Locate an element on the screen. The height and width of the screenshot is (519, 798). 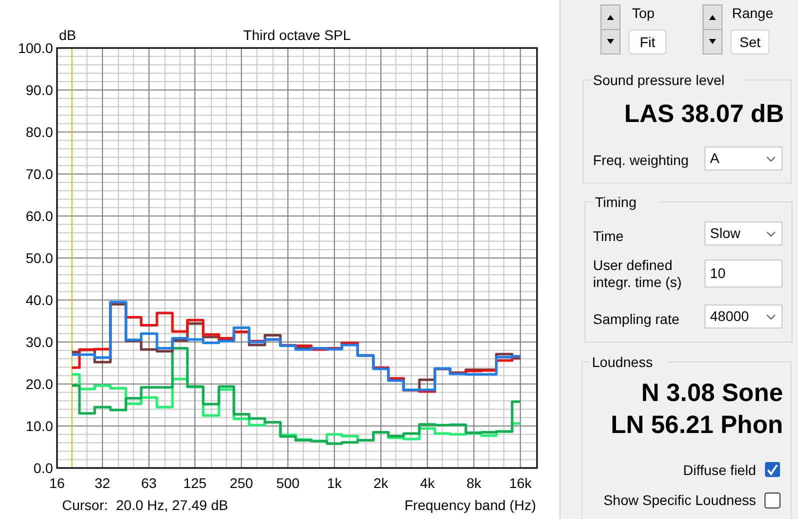
text: 48000 is located at coordinates (730, 316).